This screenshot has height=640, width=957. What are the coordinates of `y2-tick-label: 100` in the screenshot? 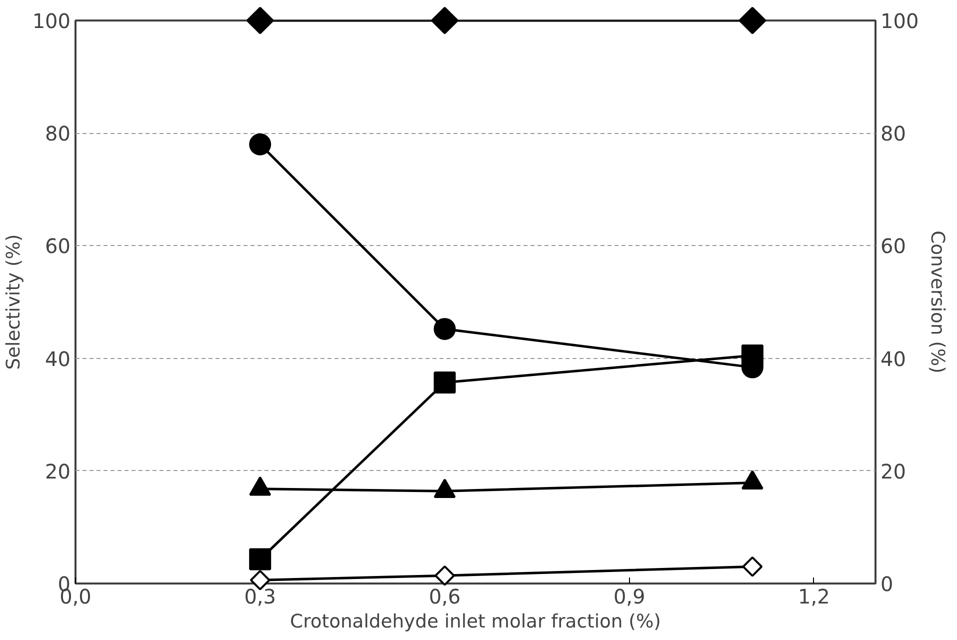 It's located at (899, 21).